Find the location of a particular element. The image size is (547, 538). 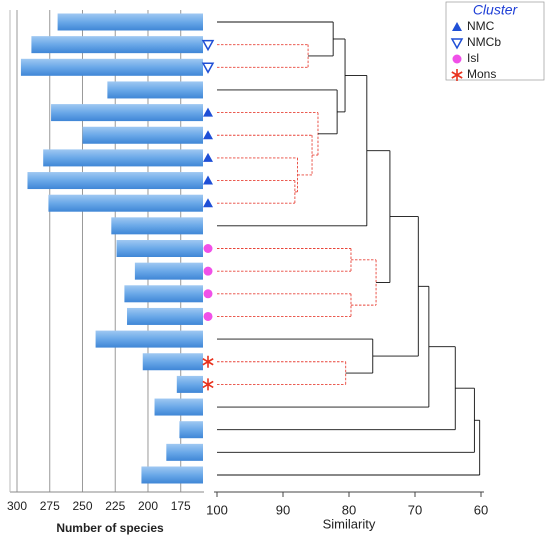

similarity-axis-label: Similarity is located at coordinates (349, 523).